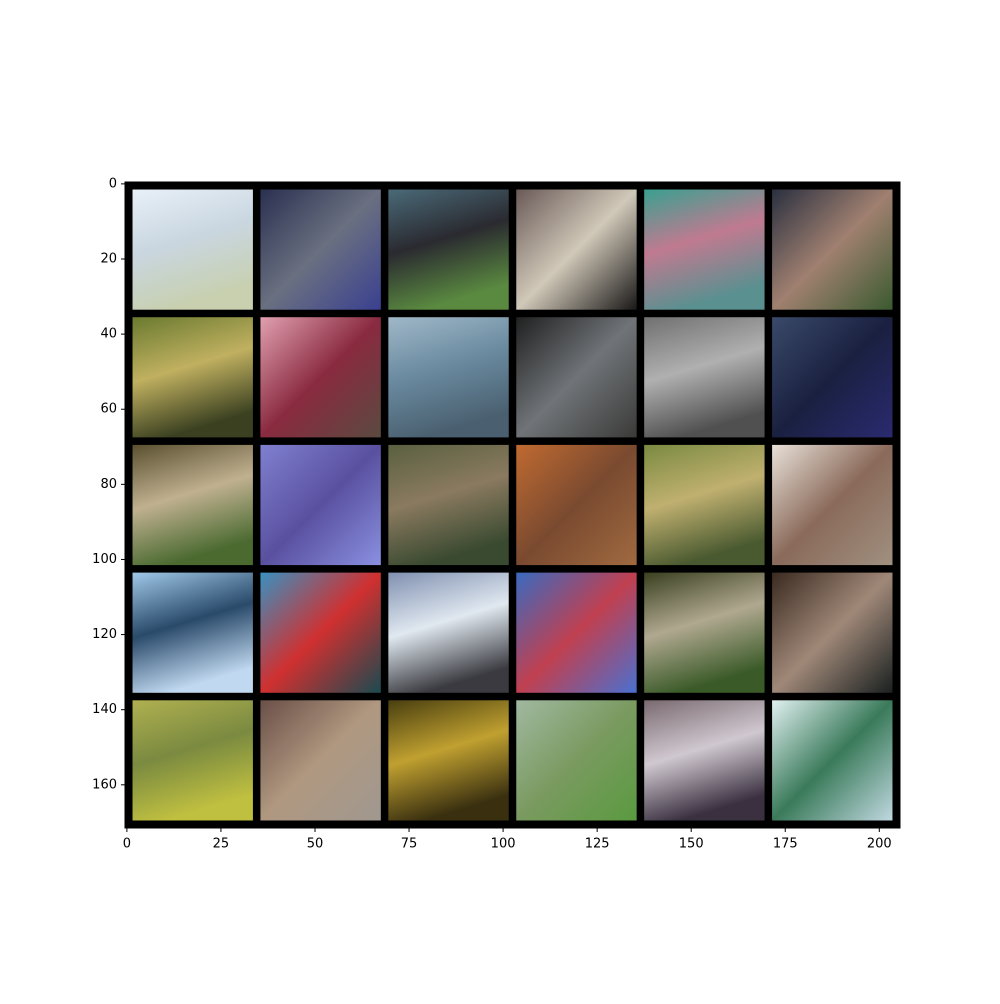 The height and width of the screenshot is (1004, 1000). What do you see at coordinates (785, 844) in the screenshot?
I see `x-tick-label: 175` at bounding box center [785, 844].